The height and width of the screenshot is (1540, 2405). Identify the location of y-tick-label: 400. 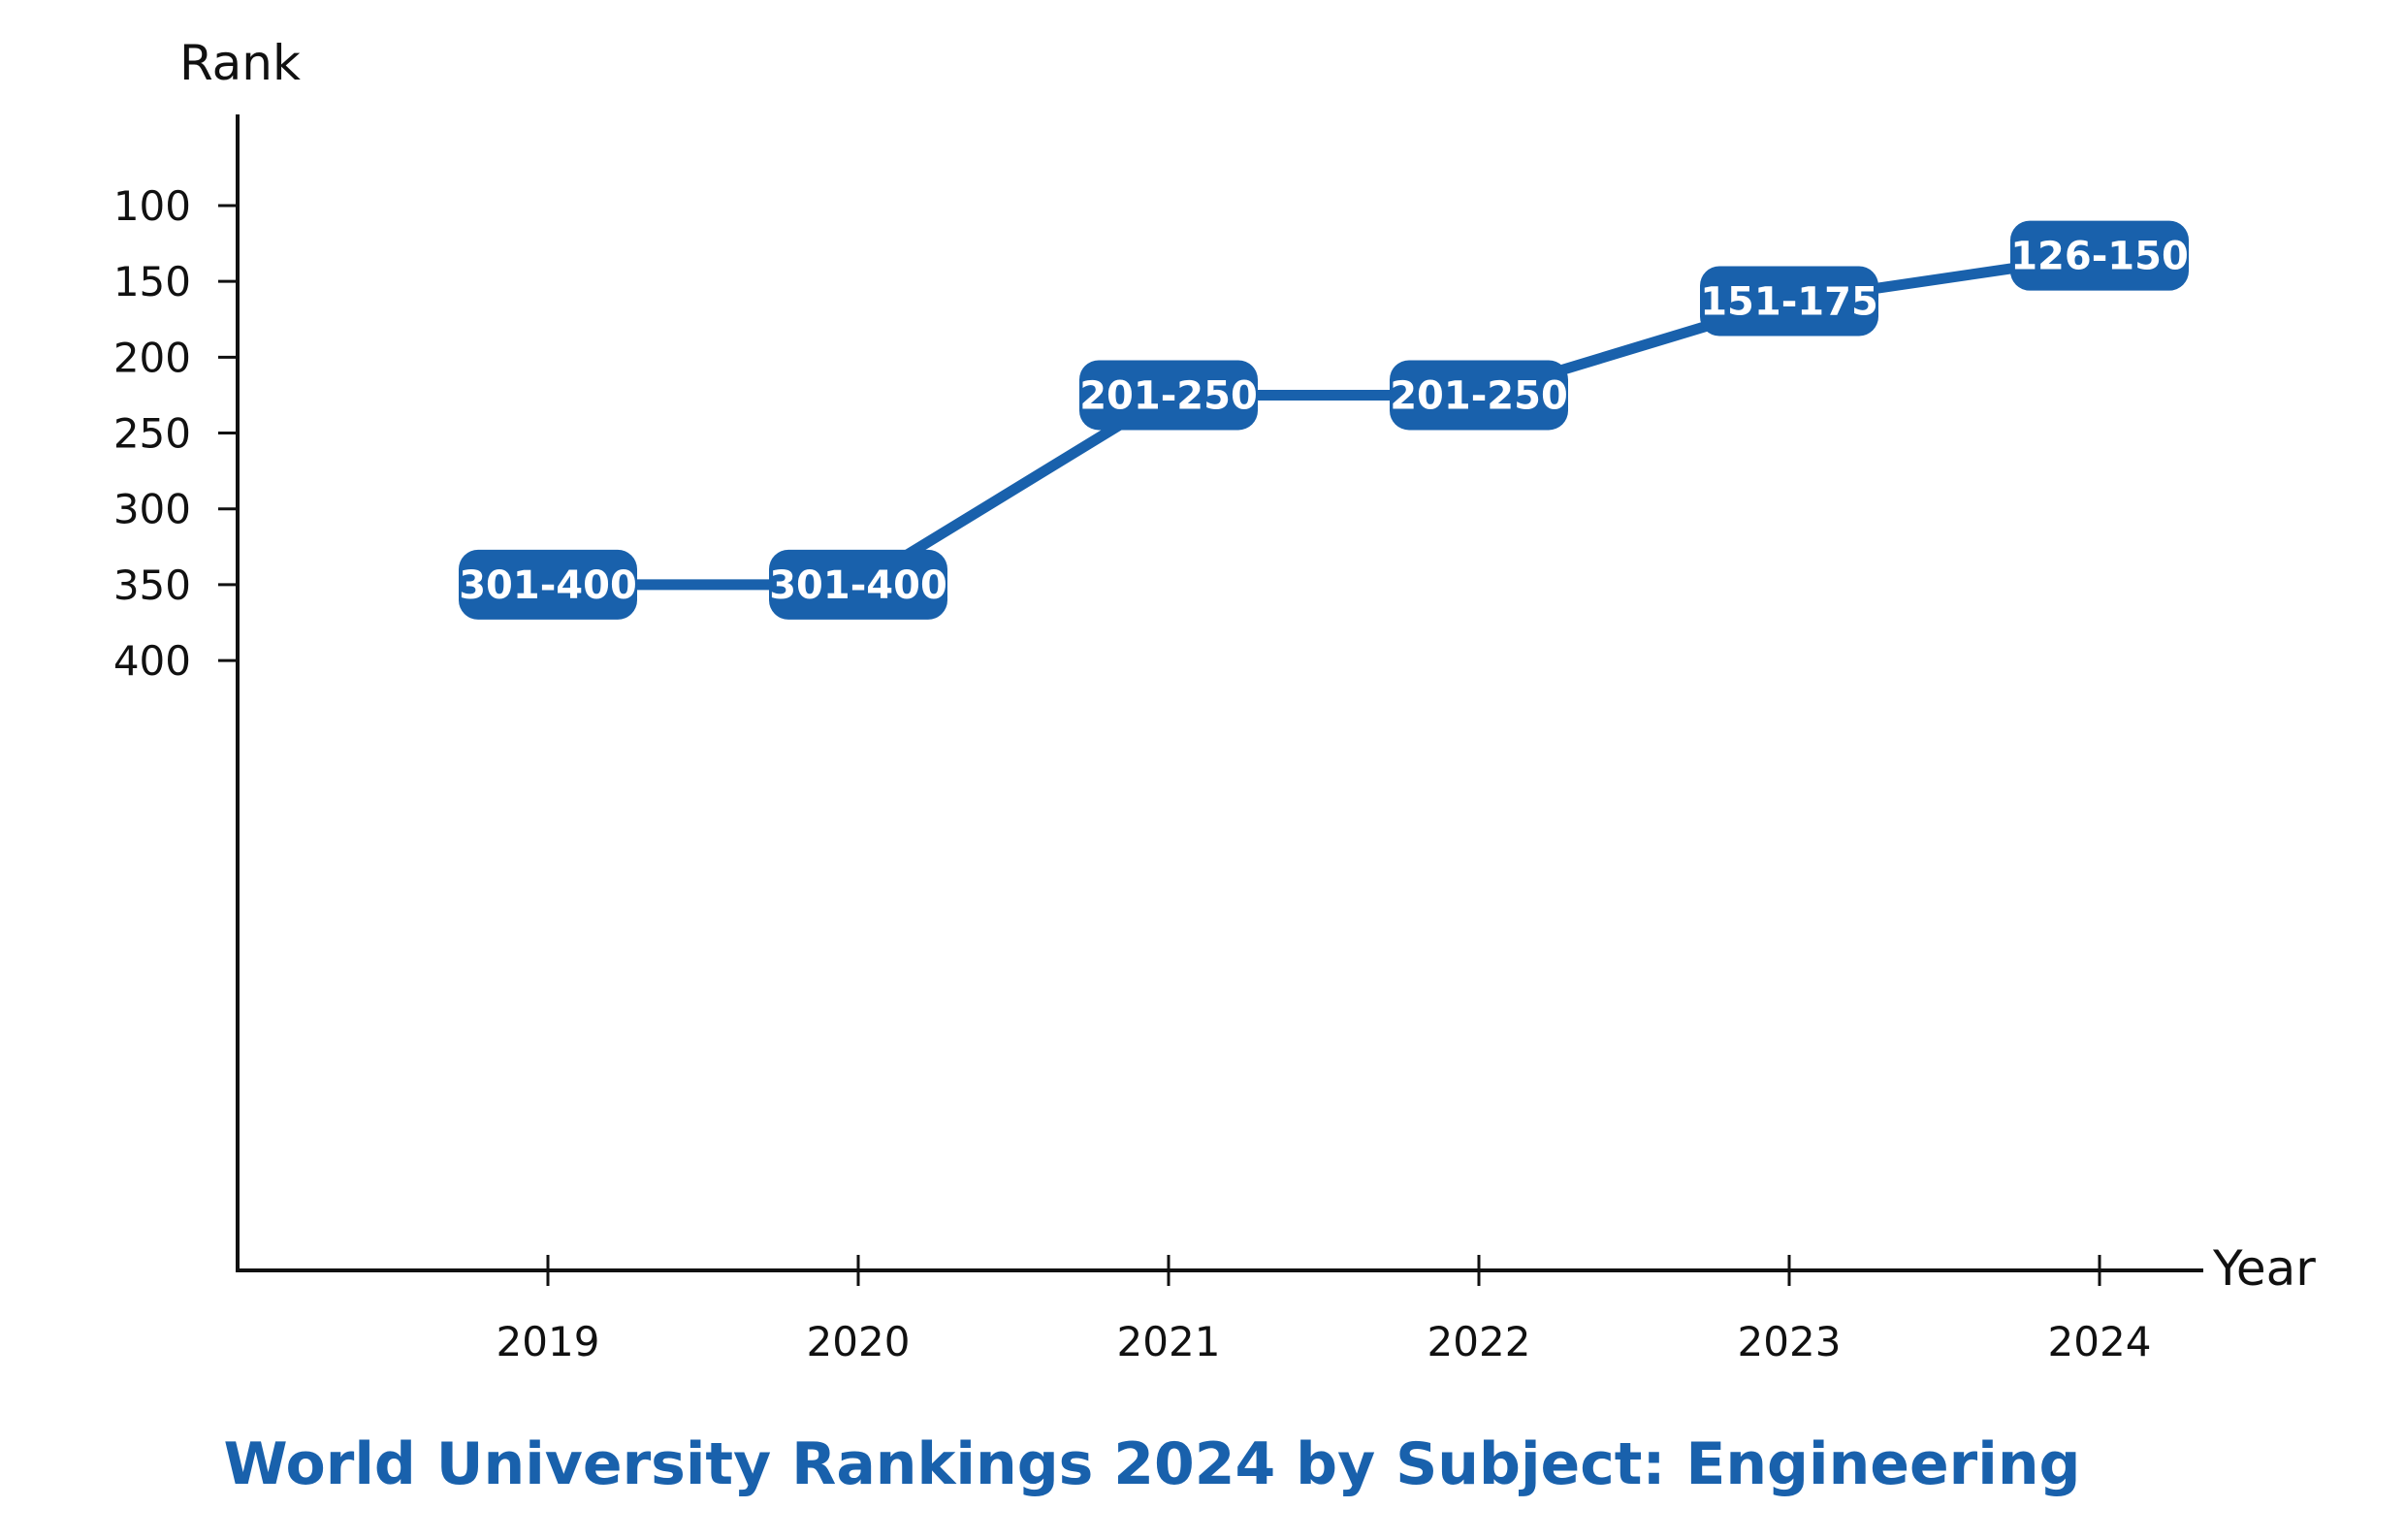
(152, 661).